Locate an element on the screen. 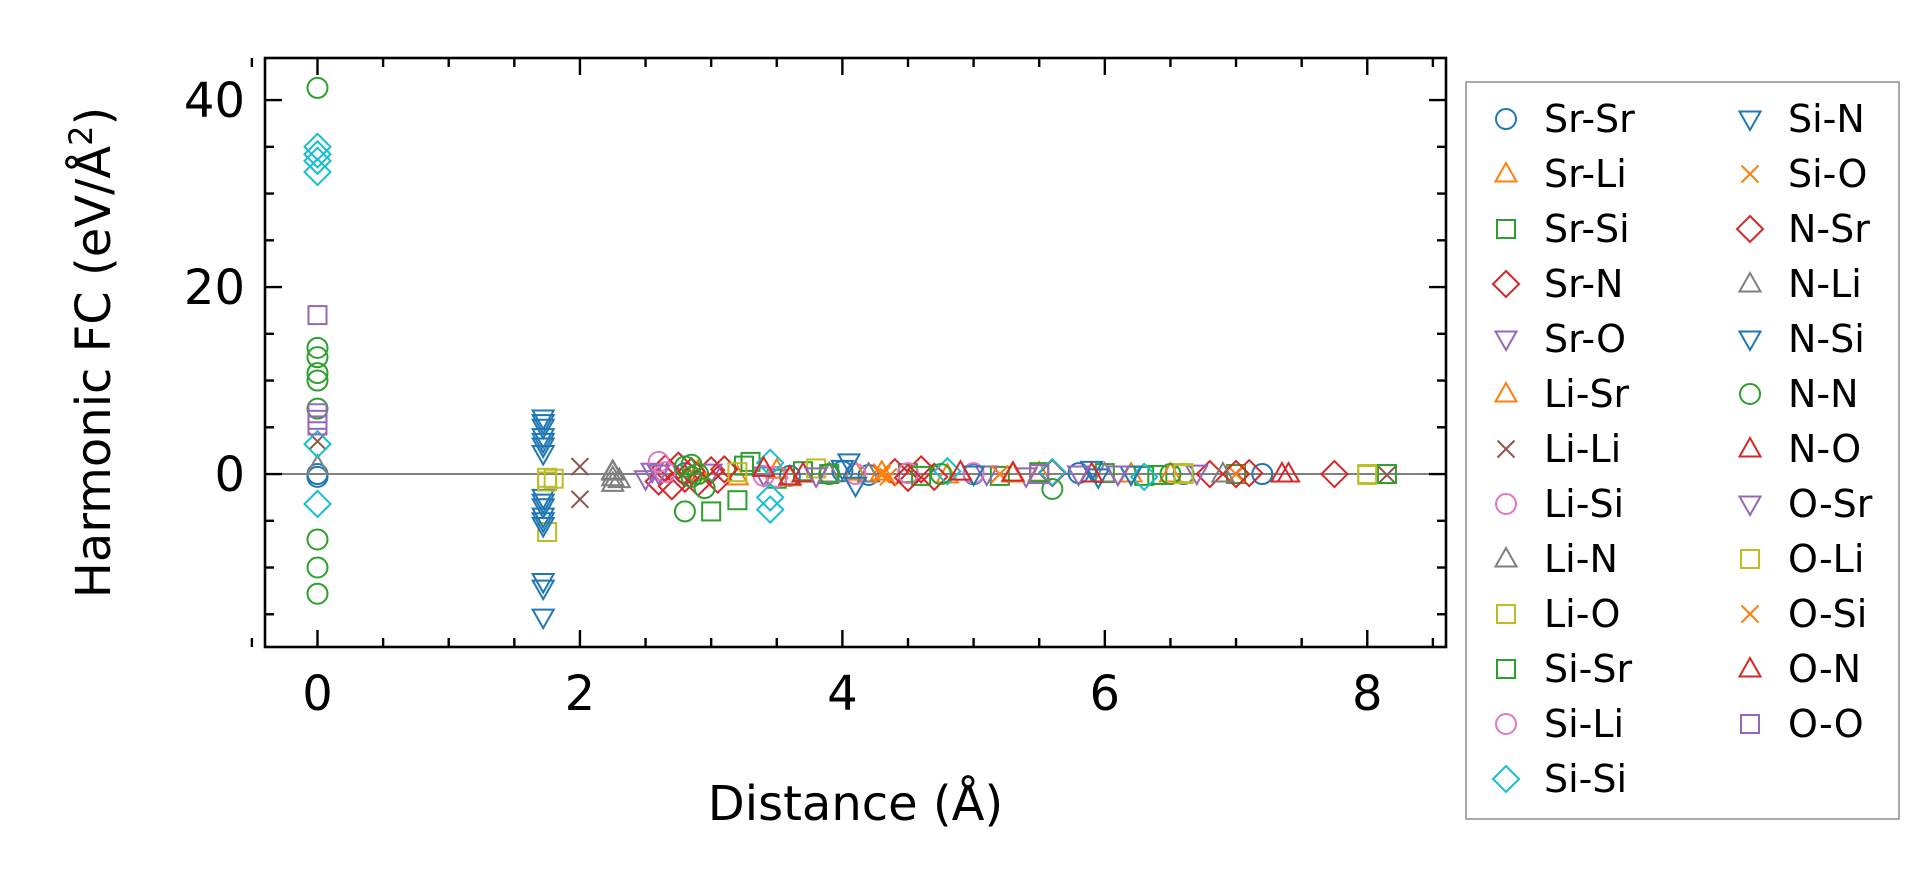  legend-marker-o-si is located at coordinates (1750, 614).